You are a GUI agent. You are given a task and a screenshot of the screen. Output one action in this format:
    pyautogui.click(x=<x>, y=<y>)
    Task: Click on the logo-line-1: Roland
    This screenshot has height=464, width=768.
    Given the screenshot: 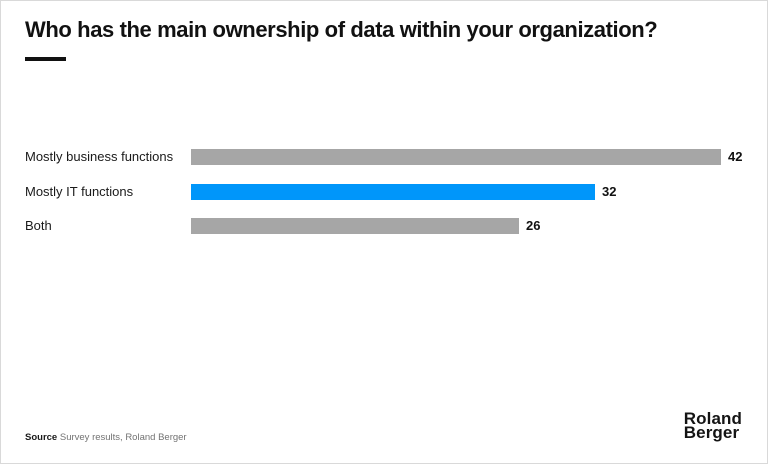 What is the action you would take?
    pyautogui.click(x=712, y=418)
    